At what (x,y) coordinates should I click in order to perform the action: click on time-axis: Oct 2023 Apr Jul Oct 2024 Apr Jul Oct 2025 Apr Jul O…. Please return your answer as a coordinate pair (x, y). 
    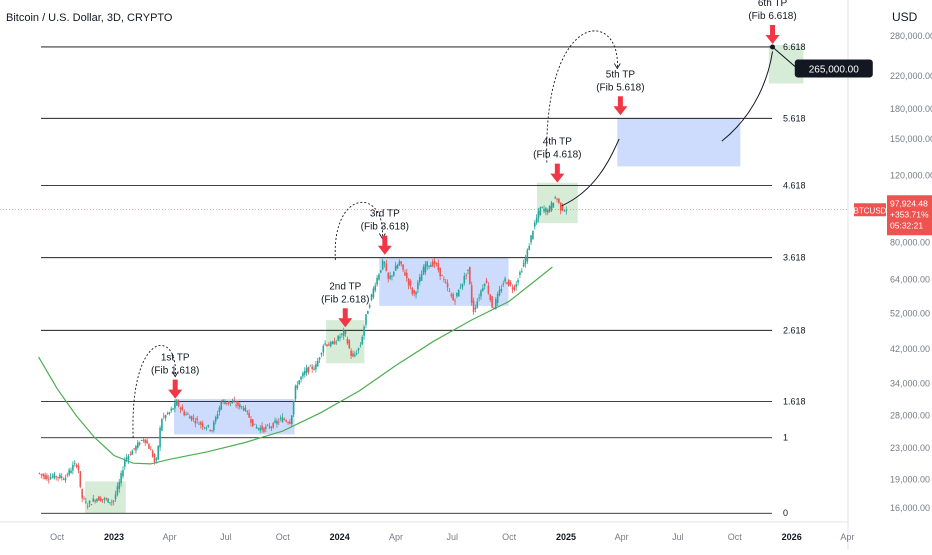
    Looking at the image, I should click on (452, 537).